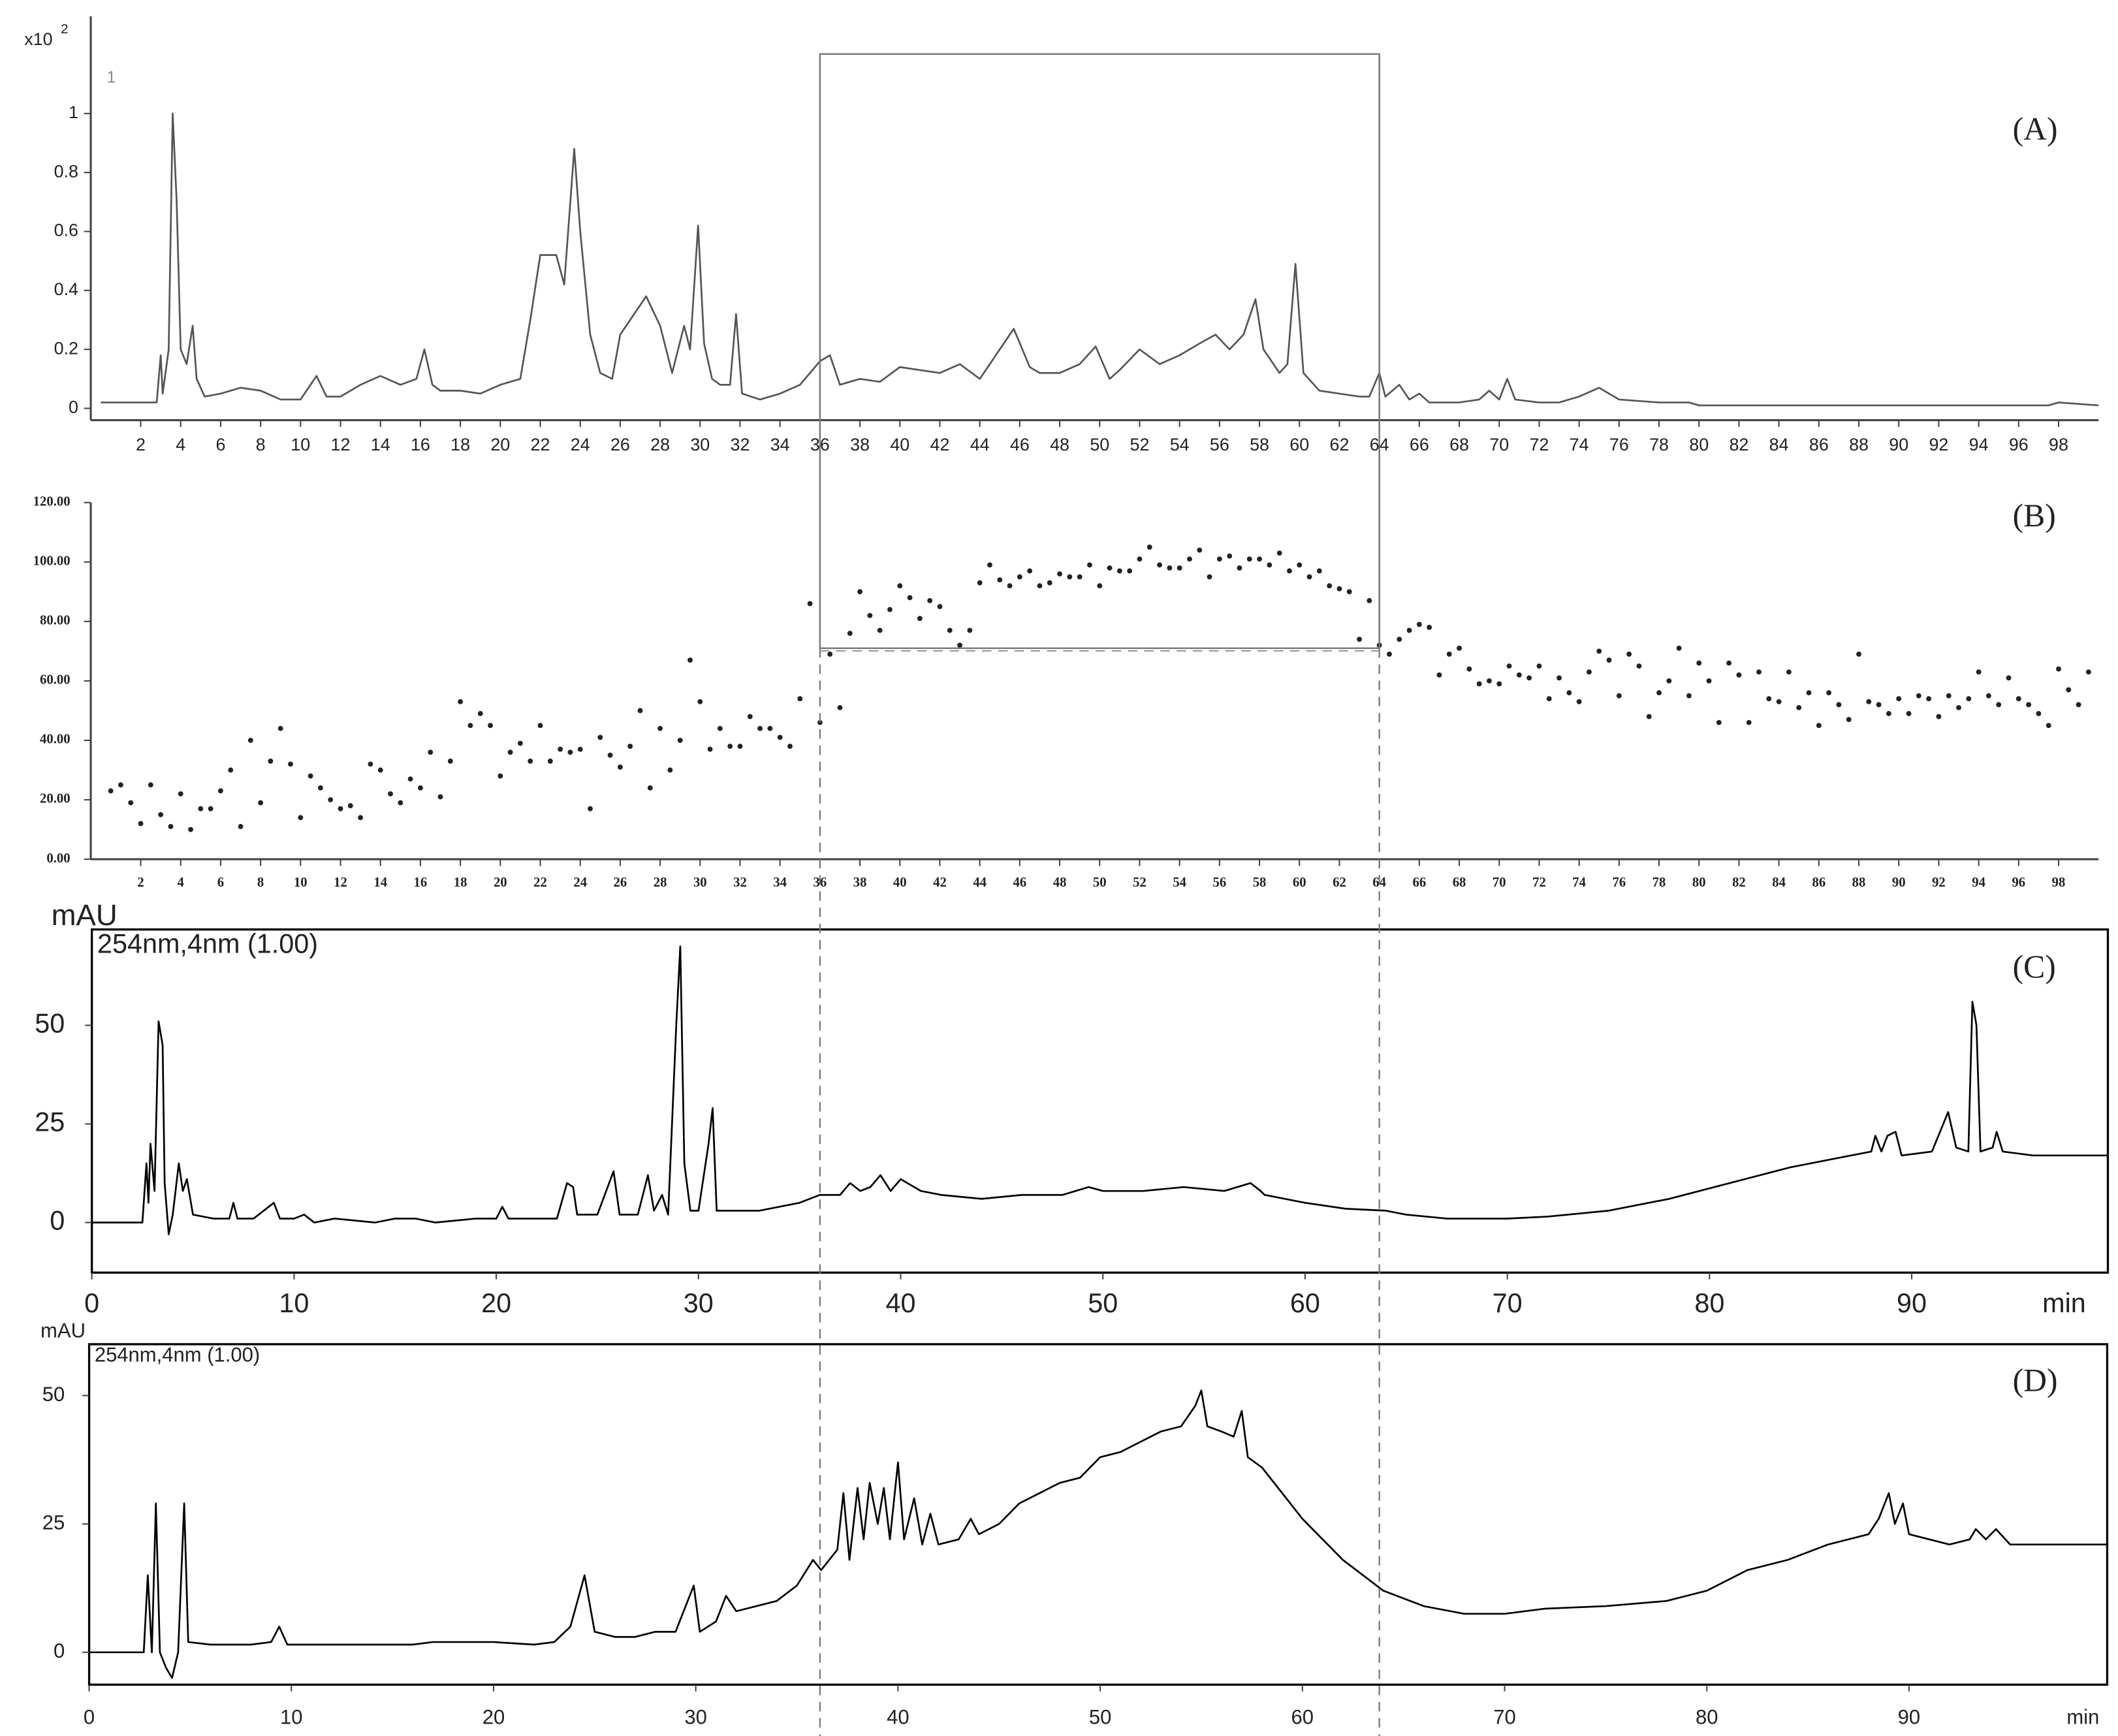 The height and width of the screenshot is (1736, 2118). Describe the element at coordinates (1539, 883) in the screenshot. I see `x-tick-label: 72` at that location.